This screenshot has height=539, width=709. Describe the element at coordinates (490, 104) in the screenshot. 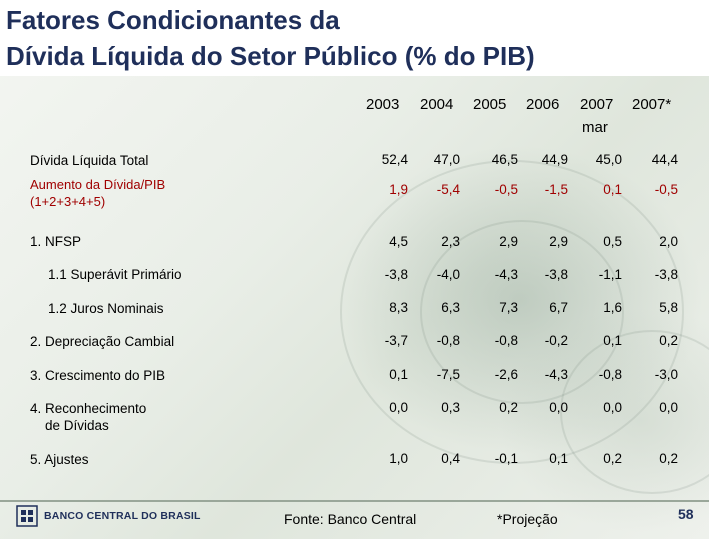

I see `year-header-2005: 2005` at that location.